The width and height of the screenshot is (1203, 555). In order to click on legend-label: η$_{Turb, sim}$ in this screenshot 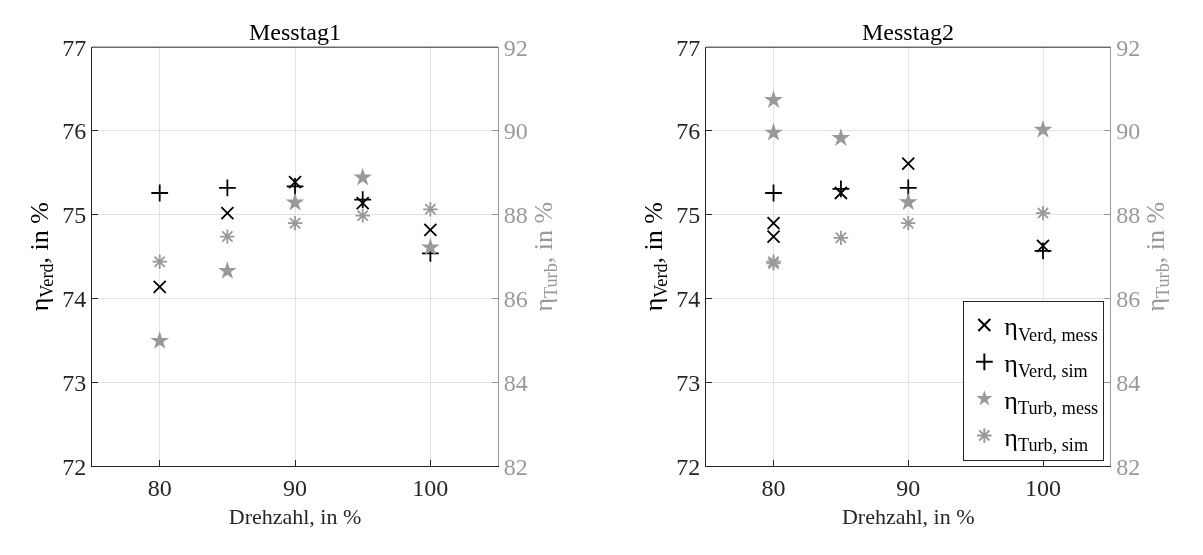, I will do `click(1046, 439)`.